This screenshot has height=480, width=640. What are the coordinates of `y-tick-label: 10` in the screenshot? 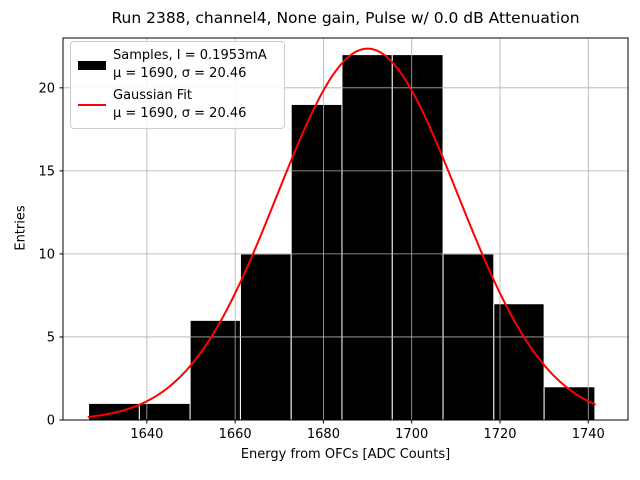 It's located at (46, 254).